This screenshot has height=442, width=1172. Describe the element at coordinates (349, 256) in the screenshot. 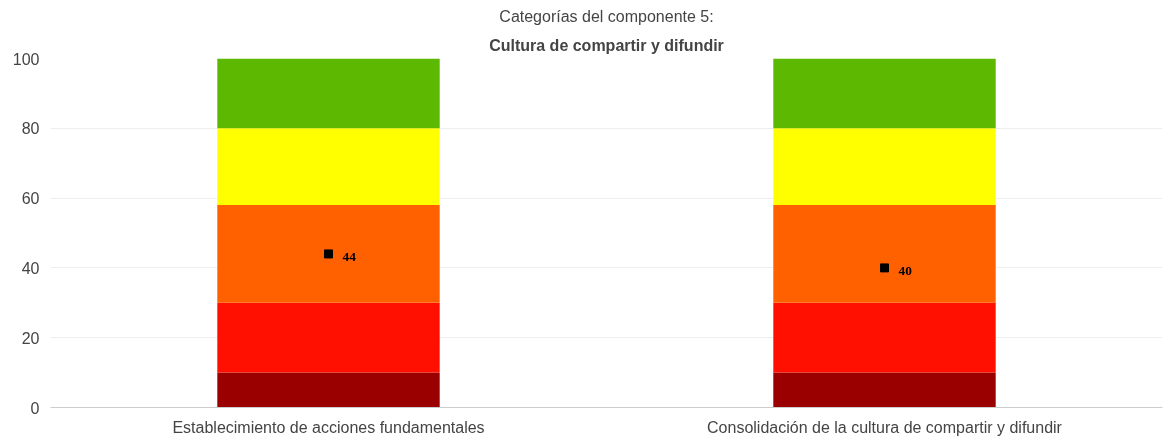

I see `data-label: 44` at that location.